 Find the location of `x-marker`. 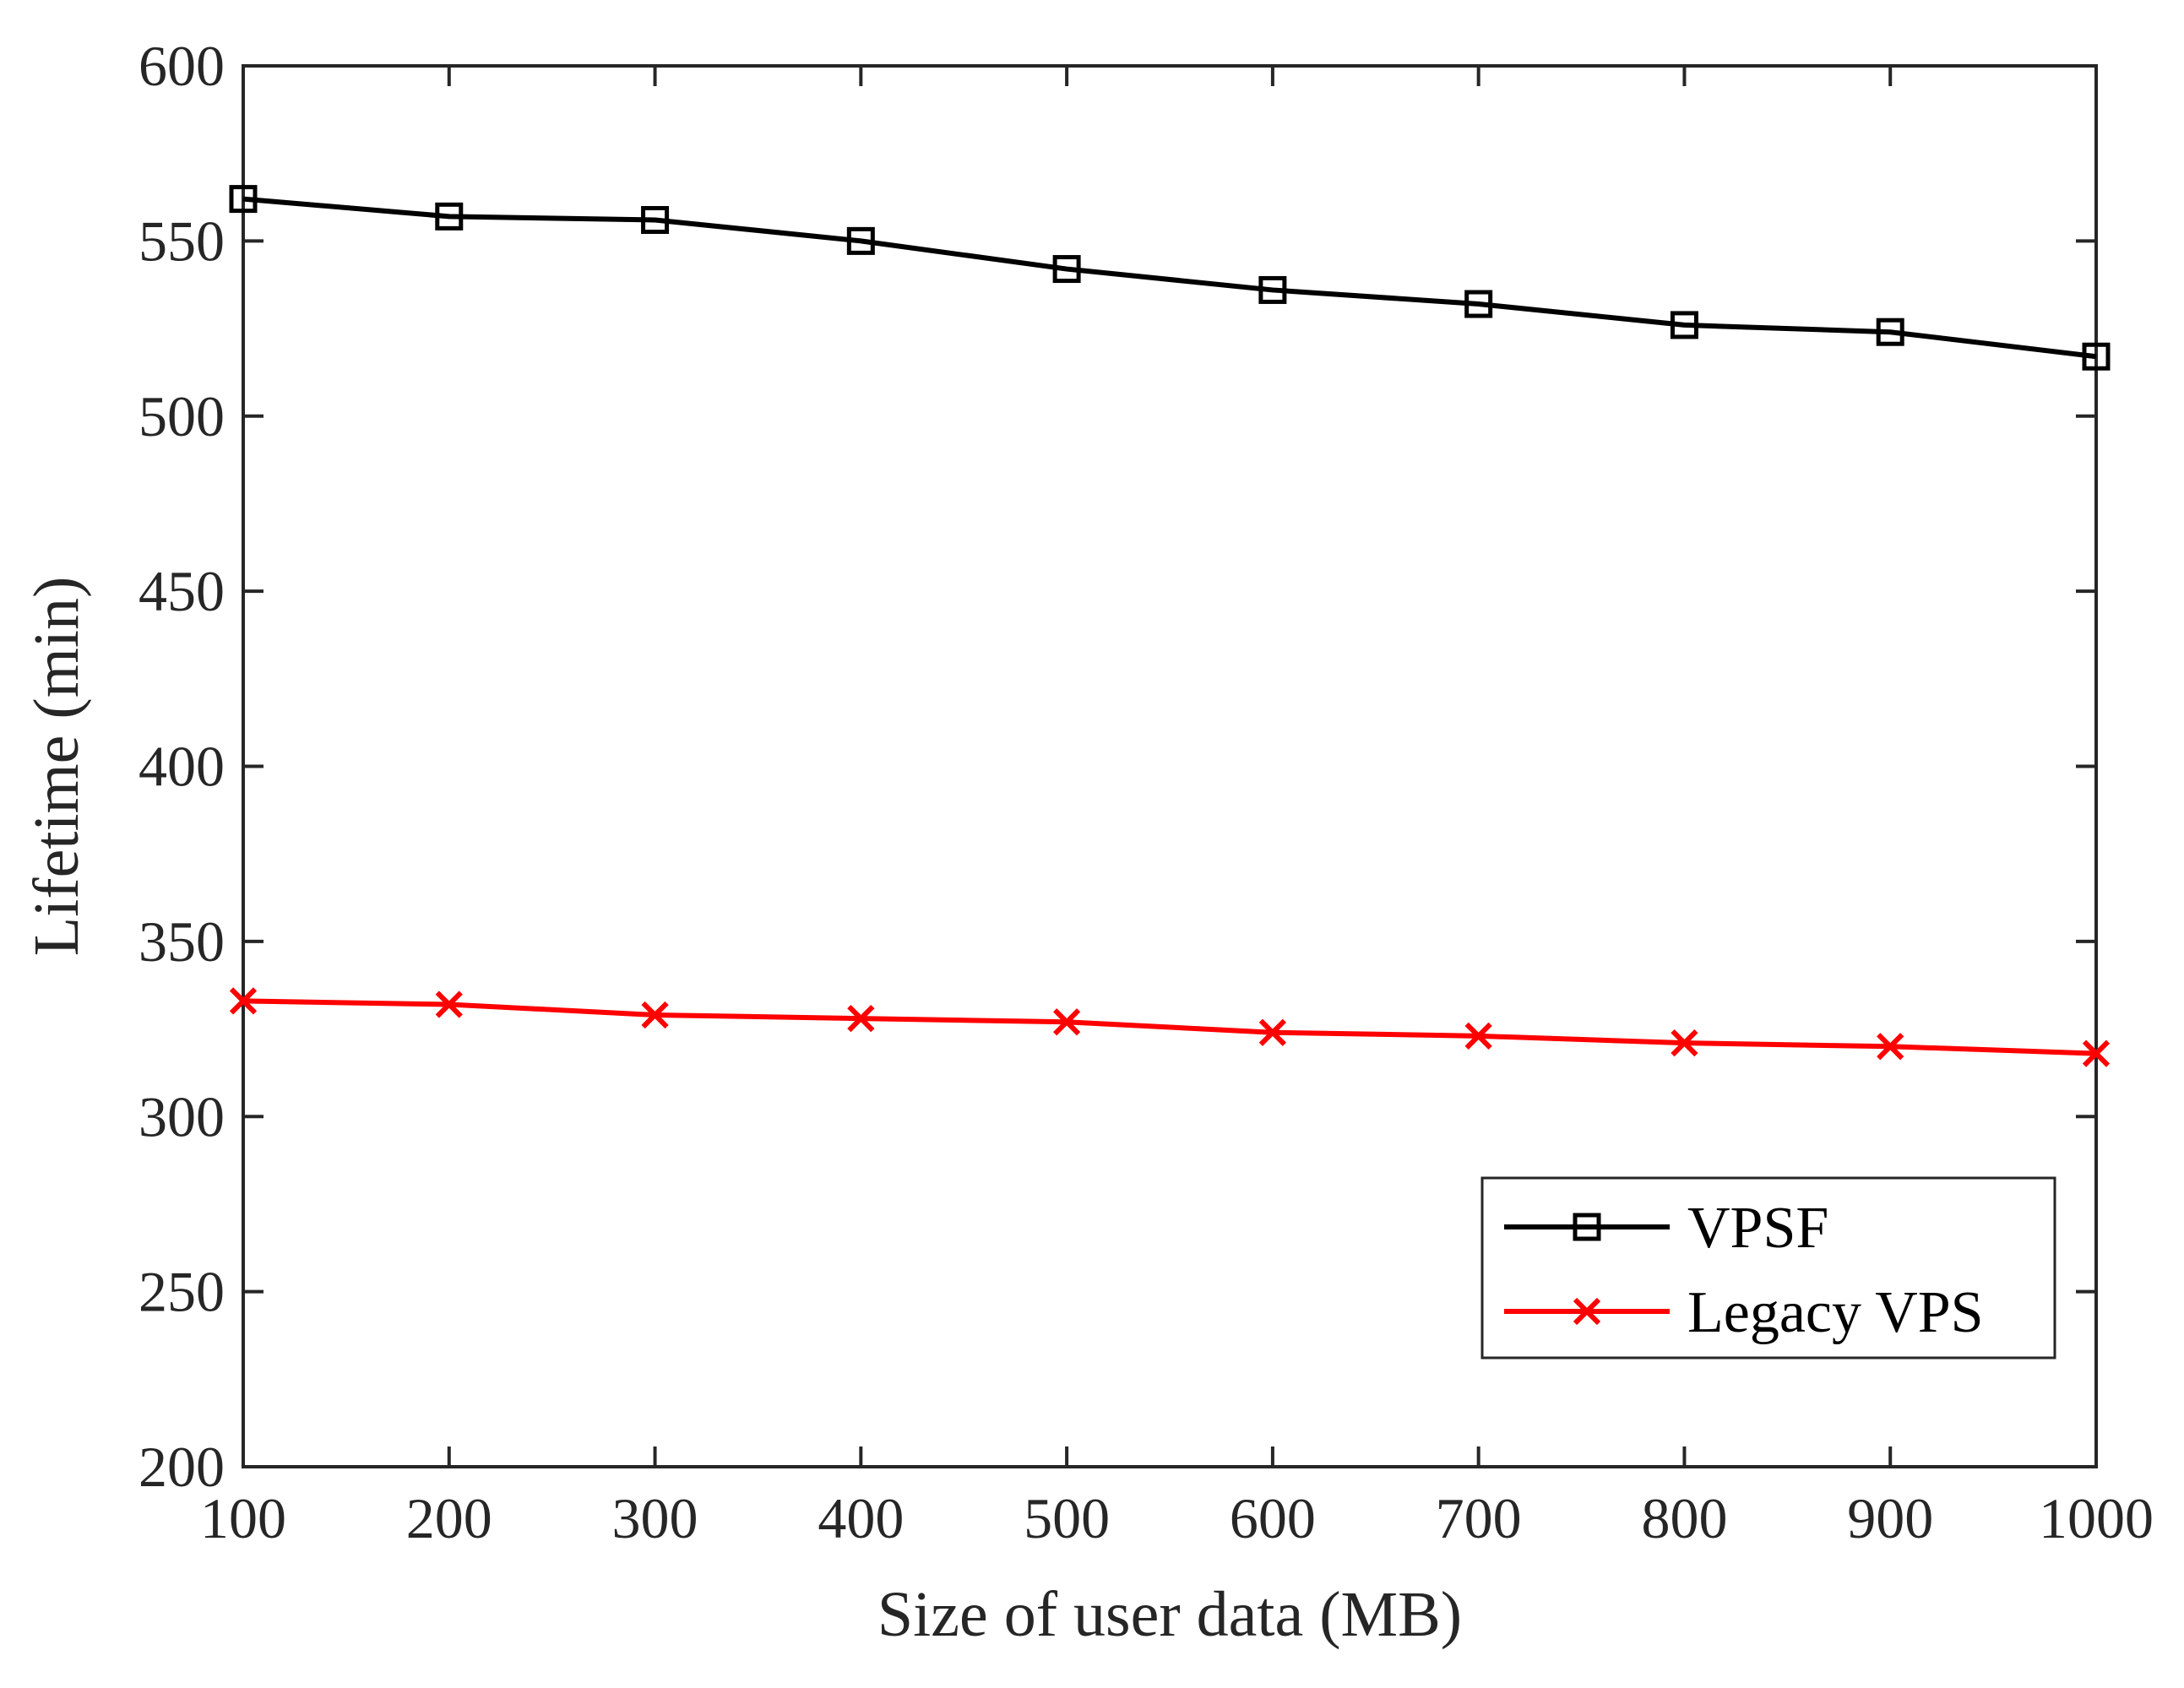

x-marker is located at coordinates (1587, 1312).